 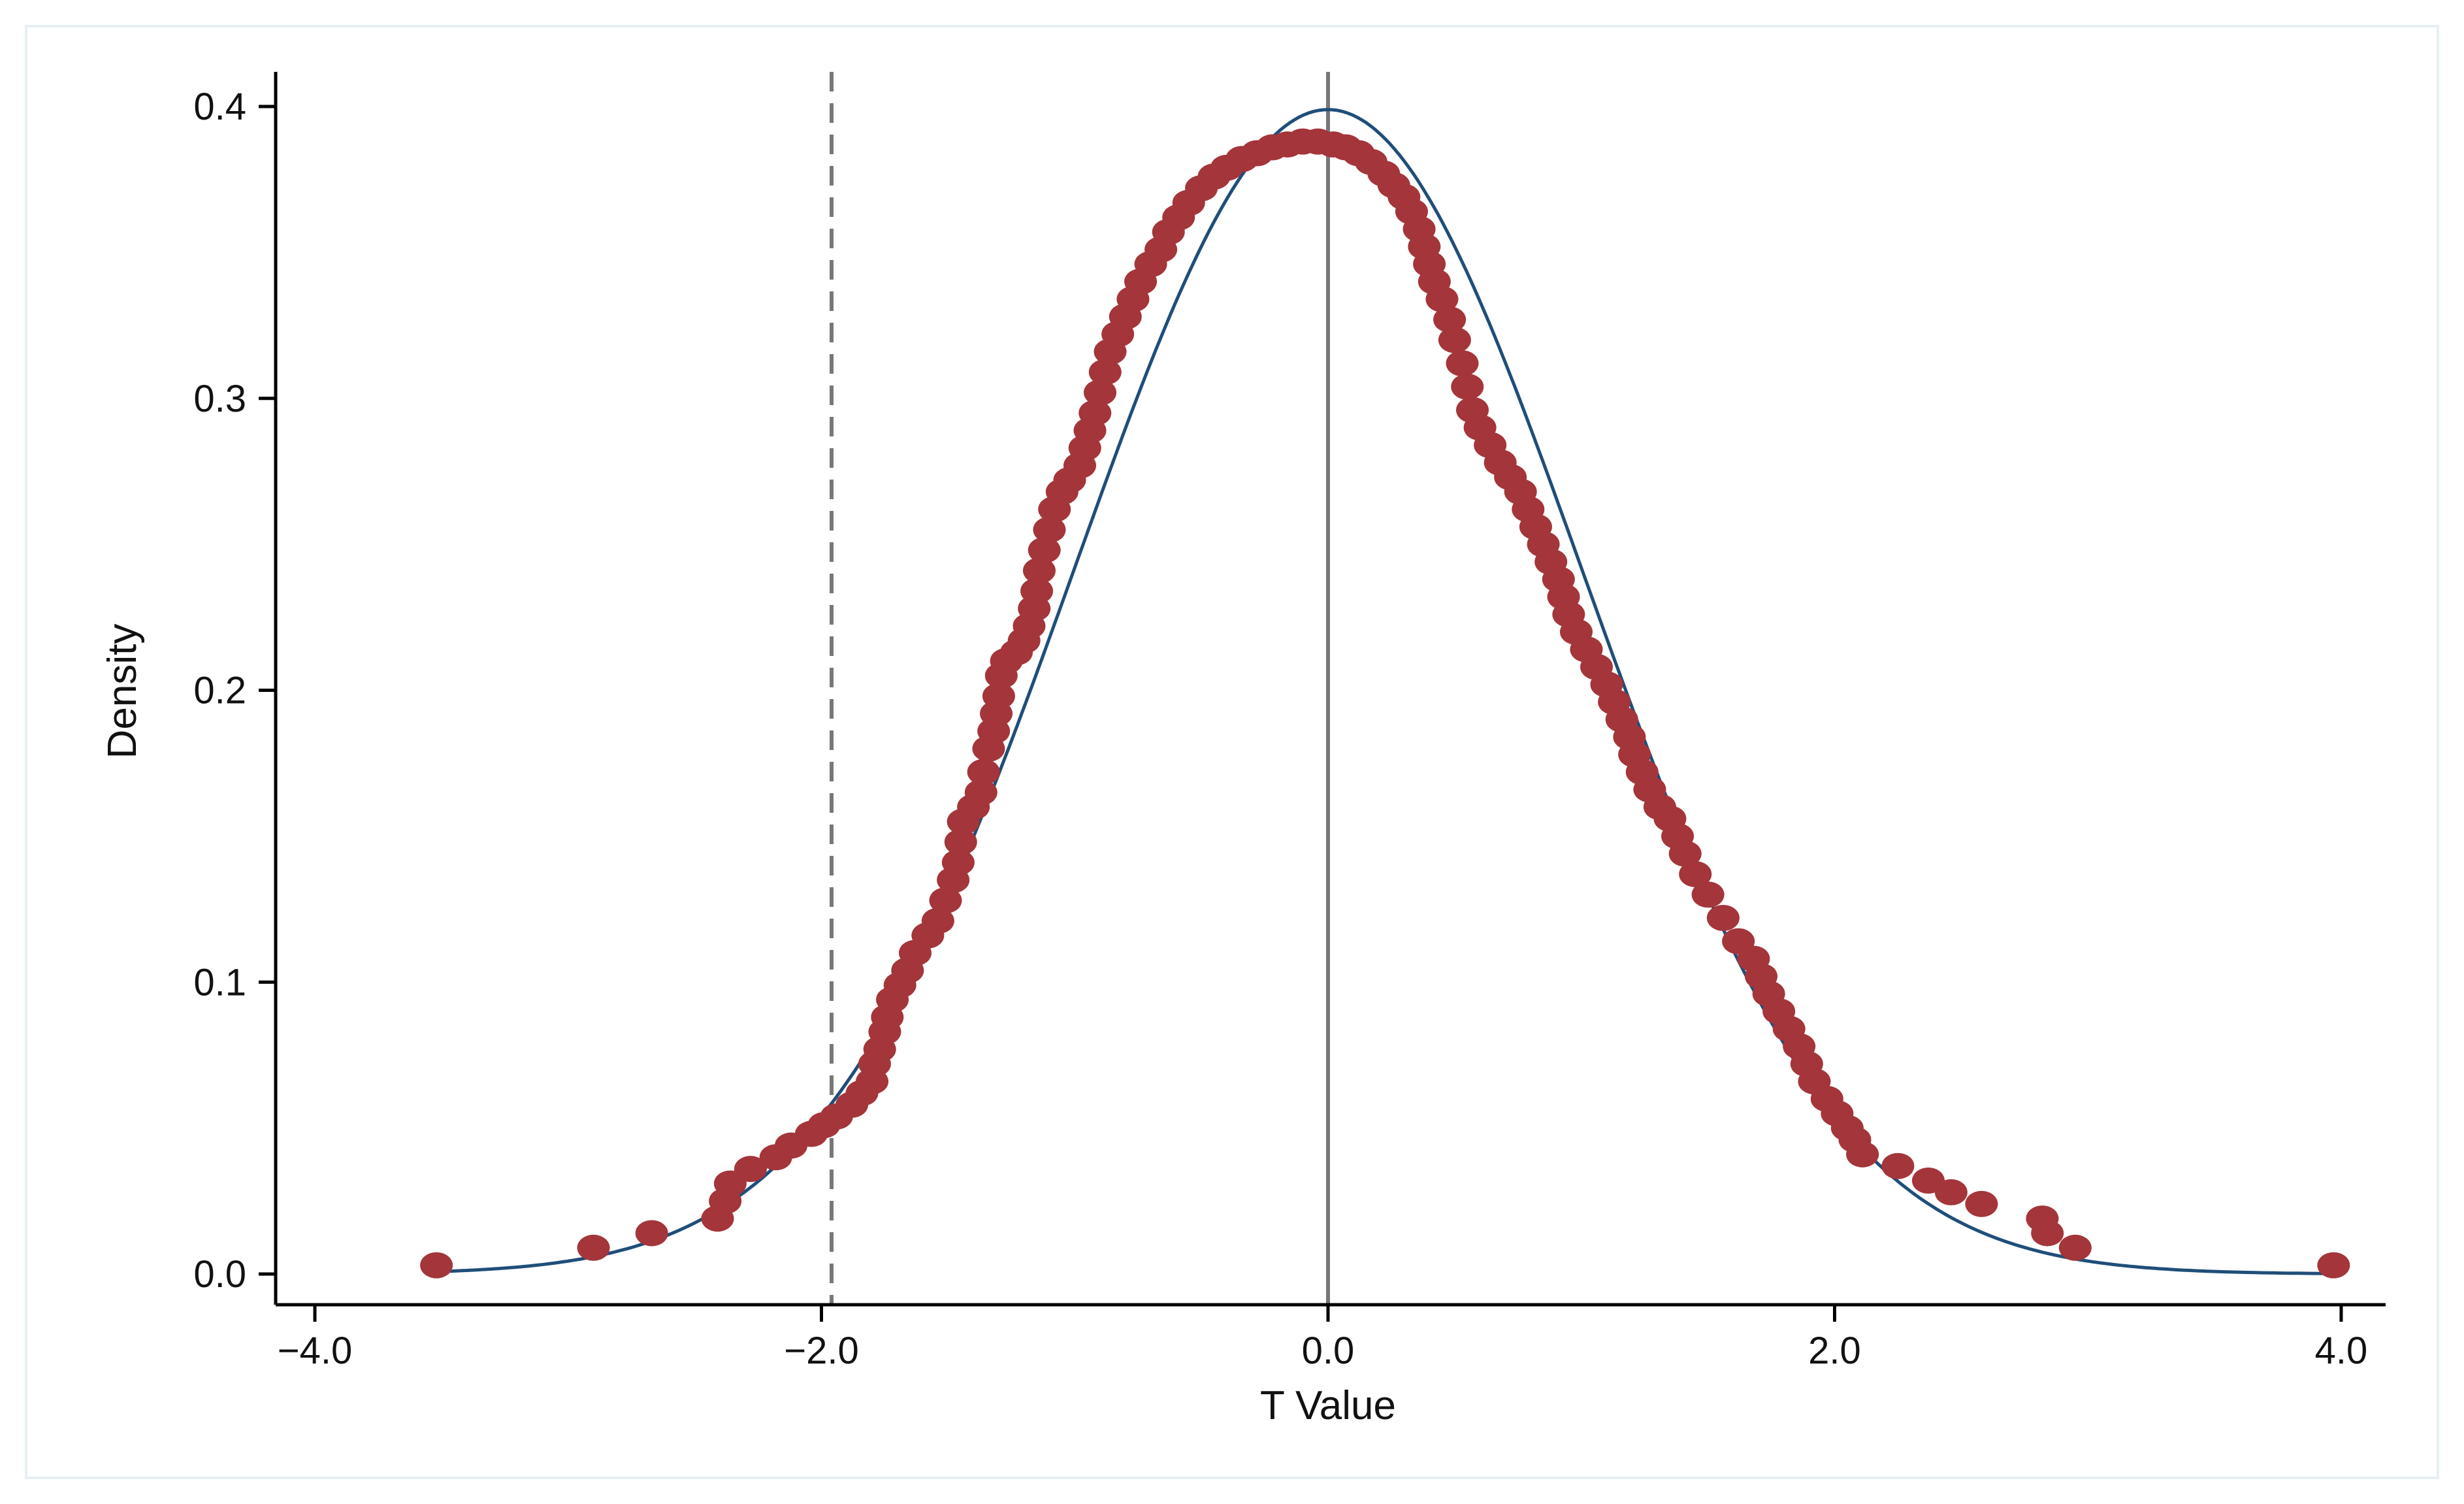 I want to click on y-tick-label: 0.0, so click(x=219, y=1274).